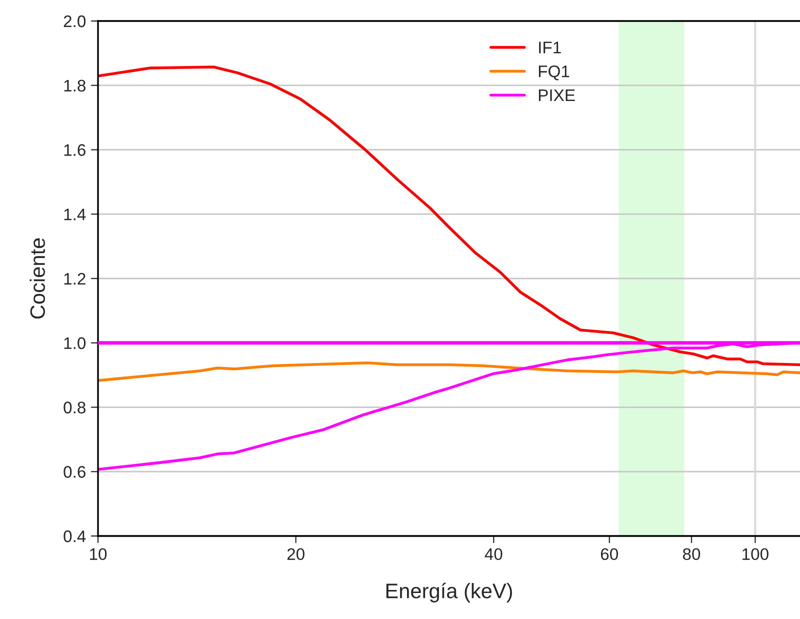 Image resolution: width=800 pixels, height=619 pixels. What do you see at coordinates (75, 86) in the screenshot?
I see `y-tick-label: 1.8` at bounding box center [75, 86].